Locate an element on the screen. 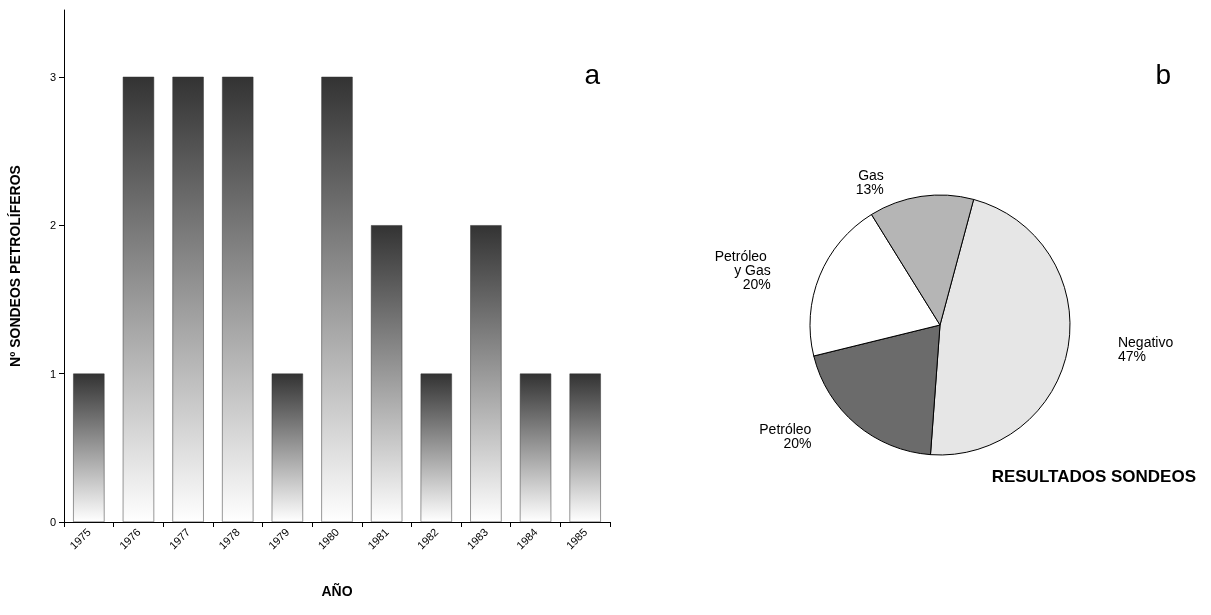  slice-label: Gas is located at coordinates (871, 174).